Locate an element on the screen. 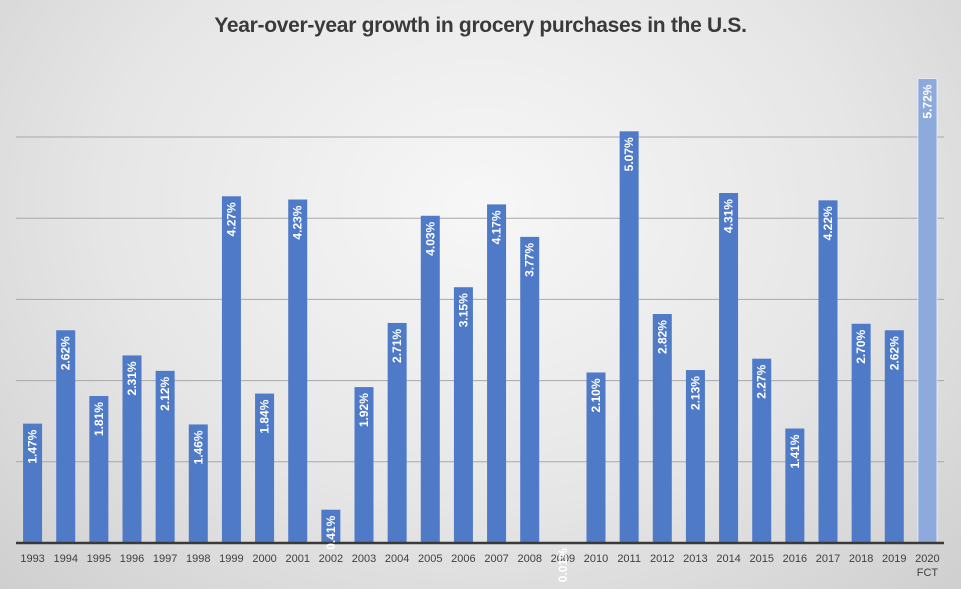  x-tick-label: 1994 is located at coordinates (65, 559).